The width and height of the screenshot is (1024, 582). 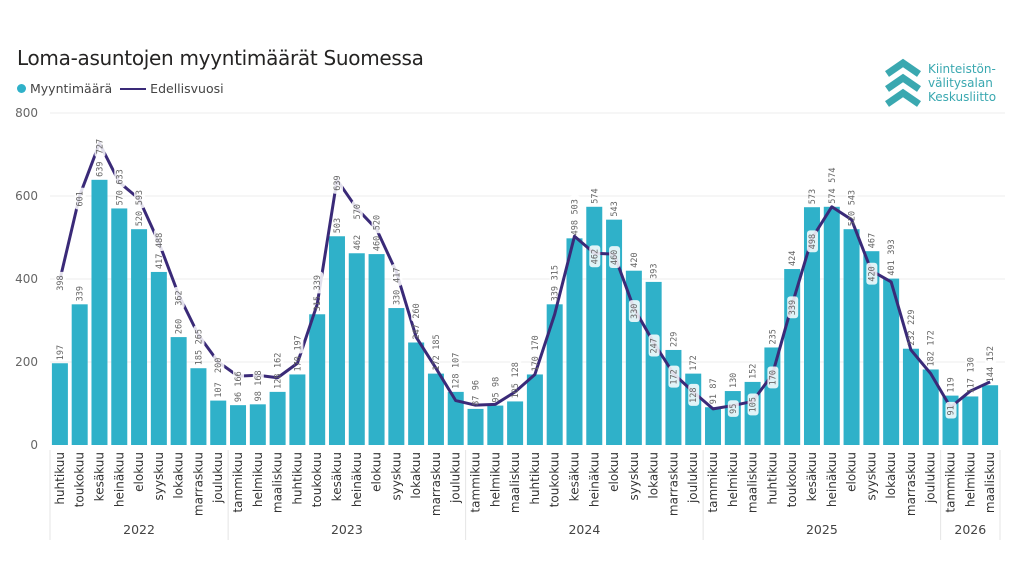 I want to click on bar-value-label: 185, so click(x=199, y=357).